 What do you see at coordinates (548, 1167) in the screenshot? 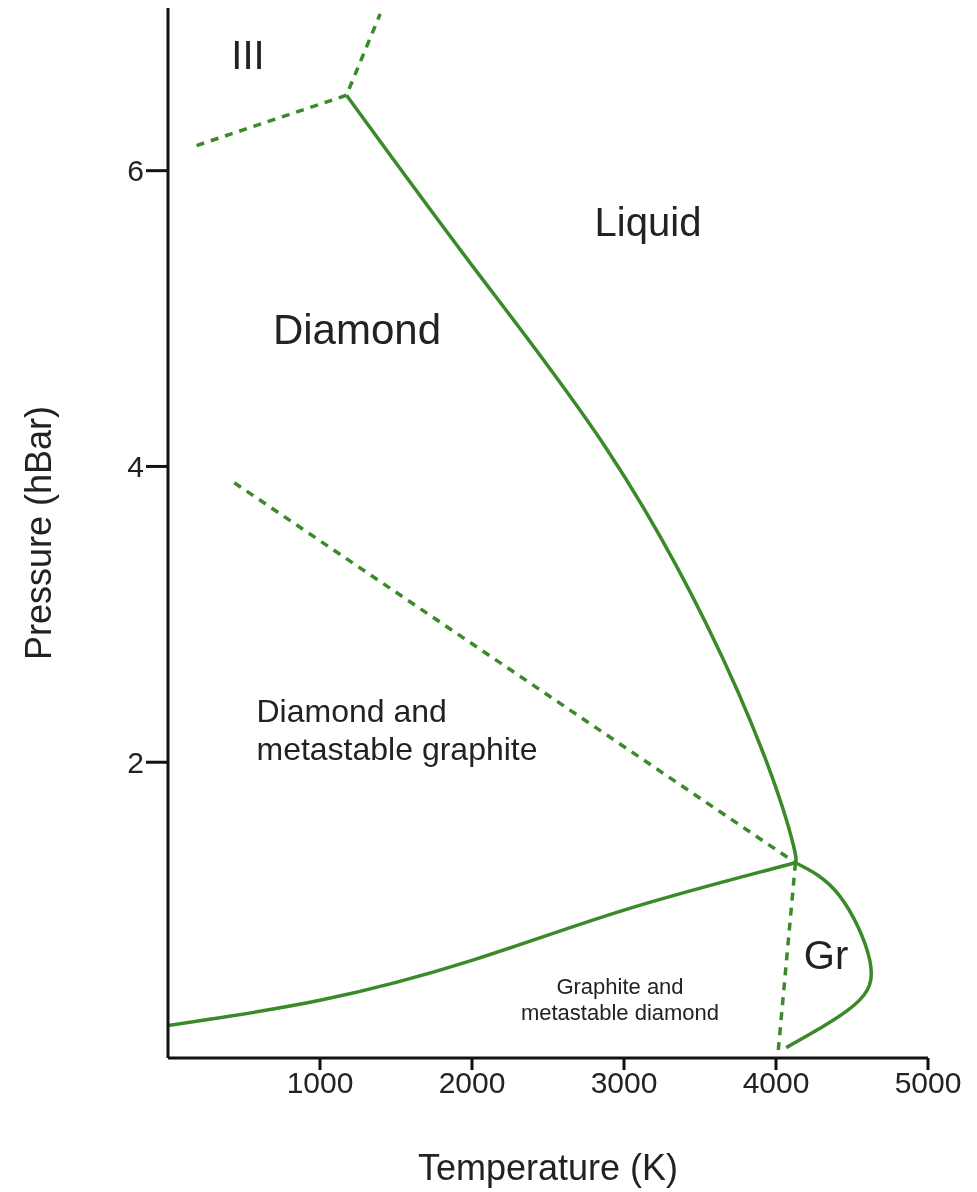
I see `x-axis-title: Temperature (K)` at bounding box center [548, 1167].